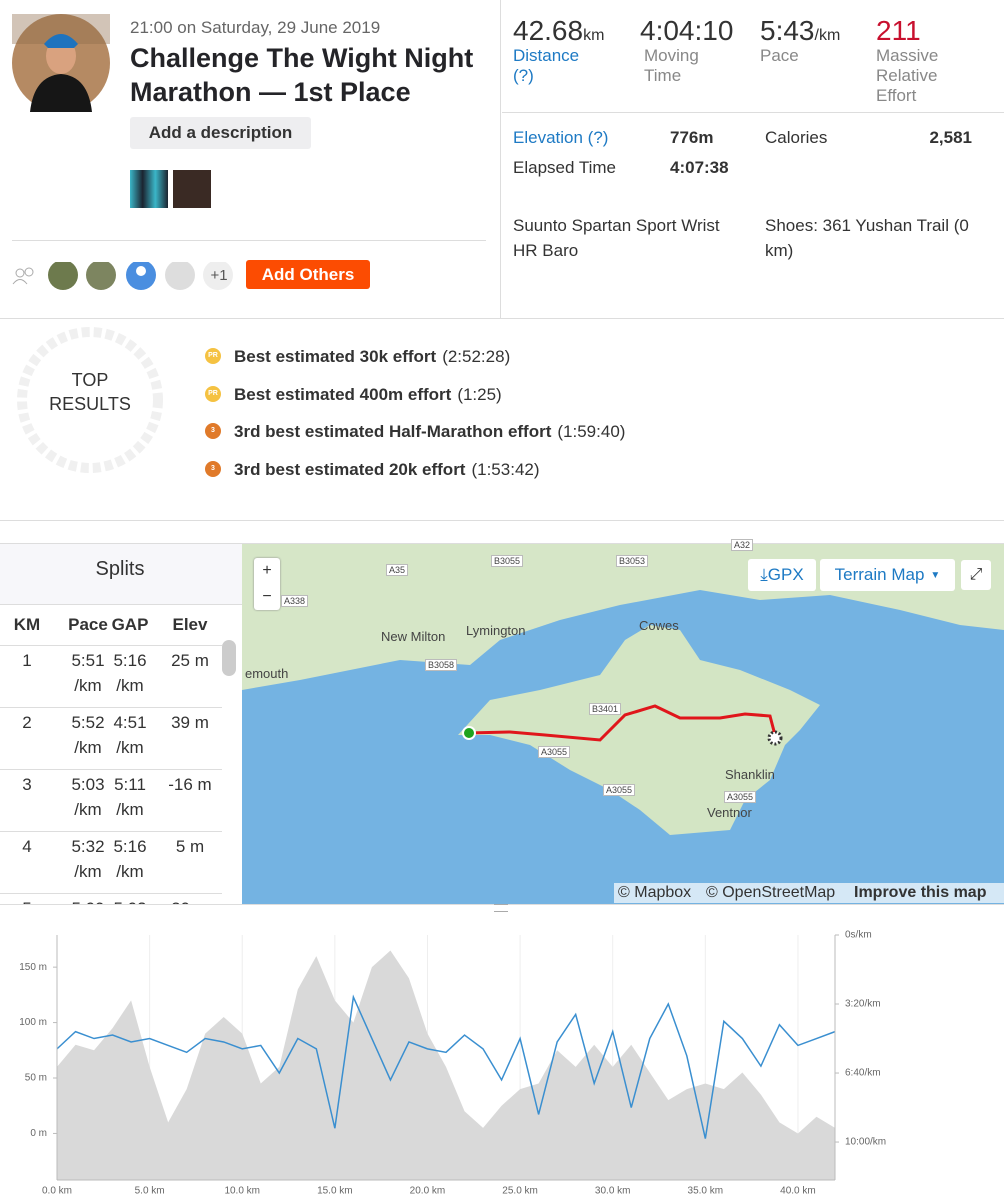 The image size is (1004, 1200). I want to click on y2-tick-label: 0s/km, so click(858, 935).